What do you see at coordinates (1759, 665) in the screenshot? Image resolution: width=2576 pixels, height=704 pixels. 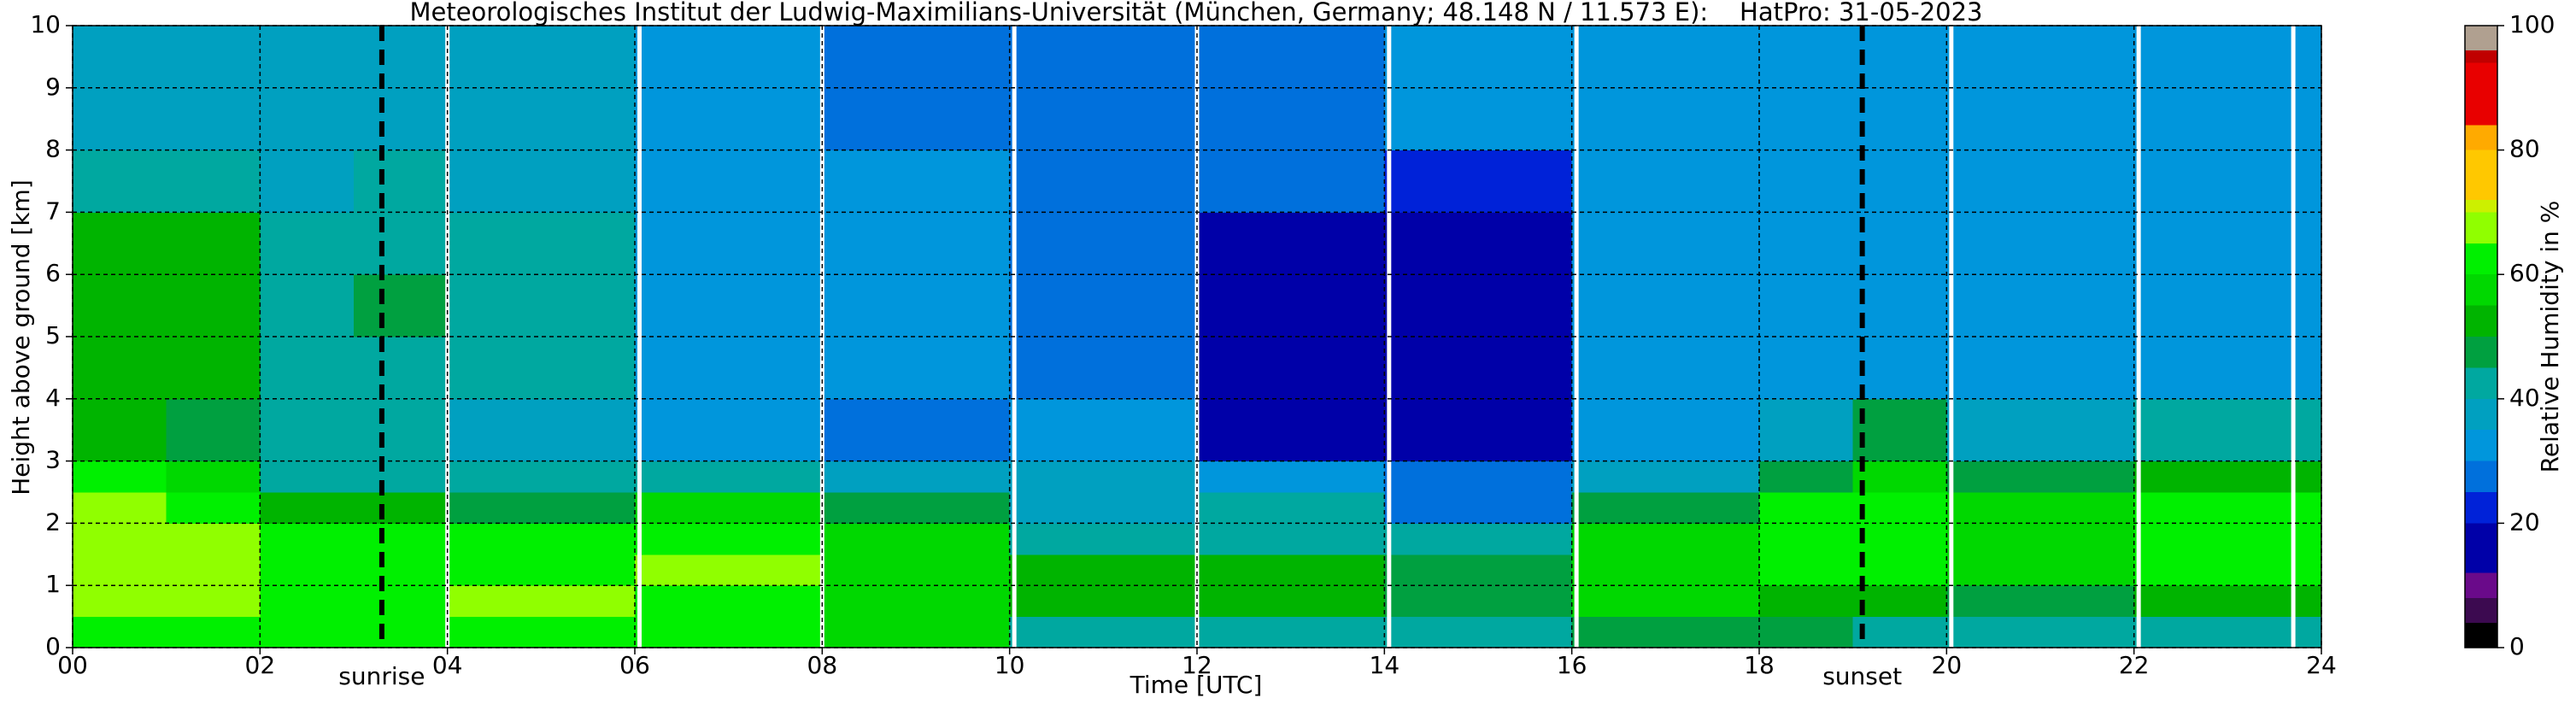 I see `x-tick-label: 18` at bounding box center [1759, 665].